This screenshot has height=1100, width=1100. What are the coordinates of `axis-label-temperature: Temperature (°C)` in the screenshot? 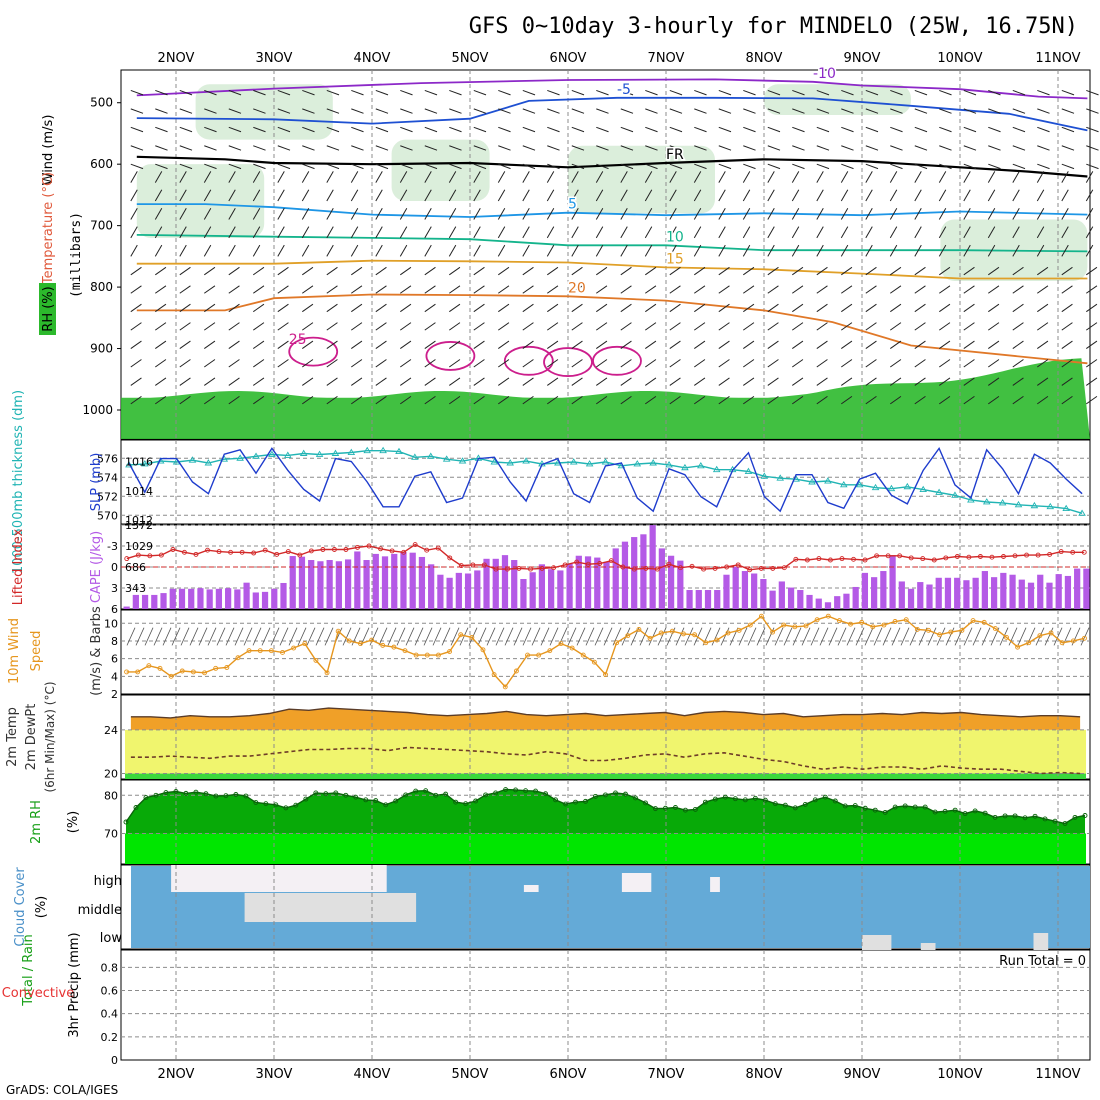 It's located at (48, 228).